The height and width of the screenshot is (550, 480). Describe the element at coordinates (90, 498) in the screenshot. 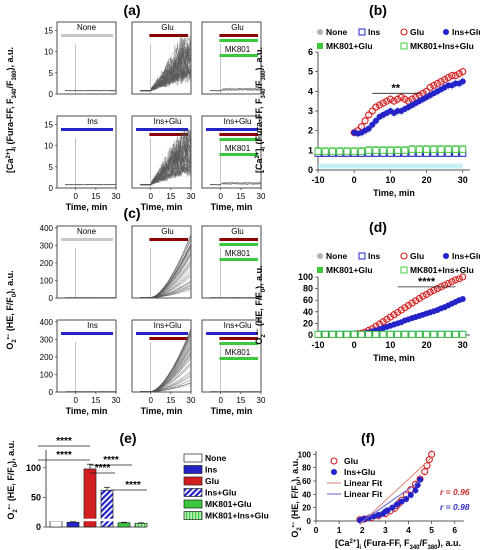

I see `bar-glu` at that location.